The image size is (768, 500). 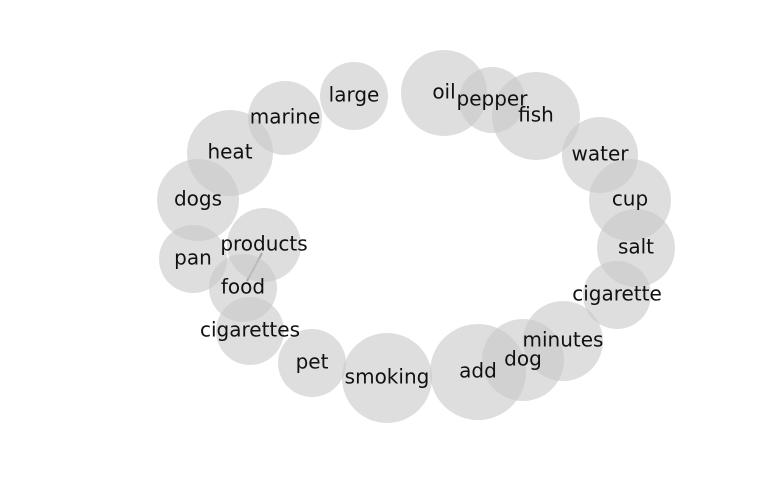 I want to click on bubble-label-cigarettes: cigarettes, so click(x=250, y=330).